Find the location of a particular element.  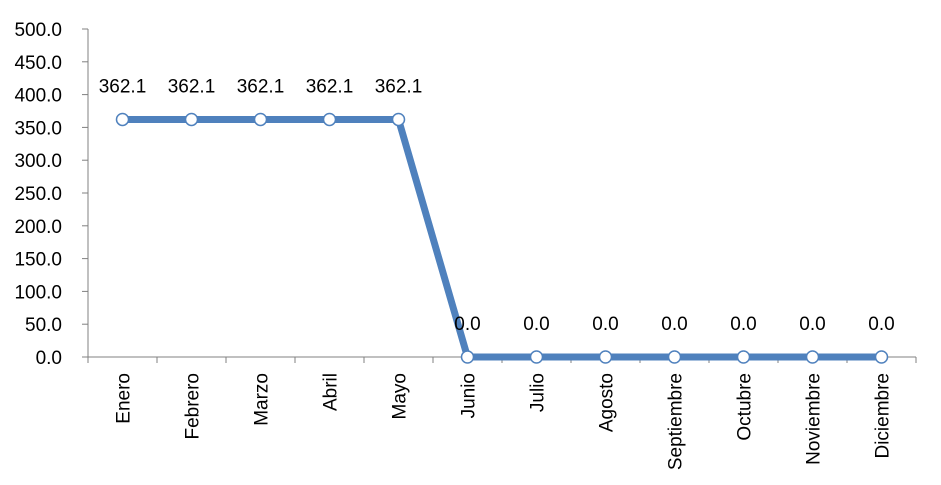

x-tick-label: Septiembre is located at coordinates (676, 421).